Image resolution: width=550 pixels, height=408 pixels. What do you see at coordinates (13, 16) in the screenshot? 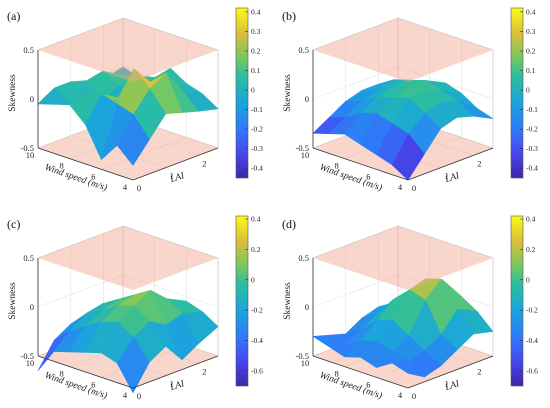
I see `panel-letter: (a)` at bounding box center [13, 16].